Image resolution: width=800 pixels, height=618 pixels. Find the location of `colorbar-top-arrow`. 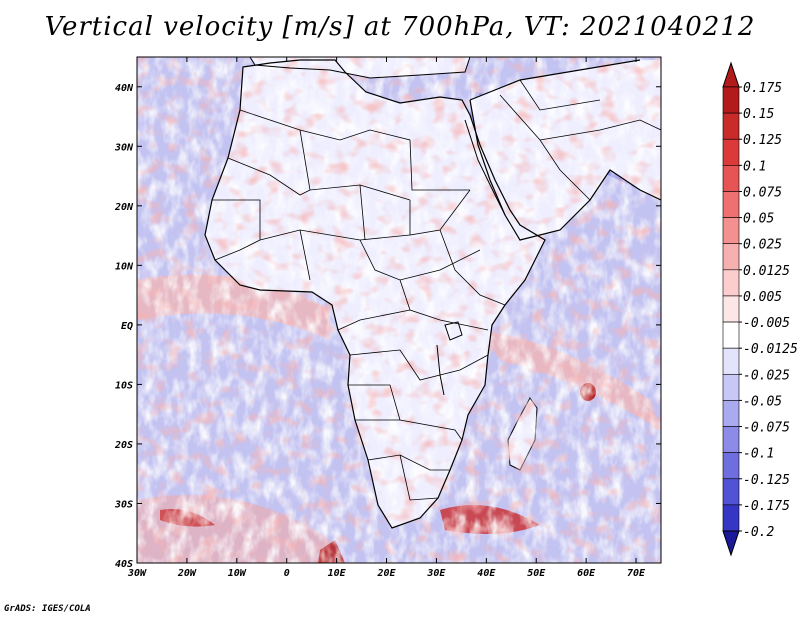

colorbar-top-arrow is located at coordinates (731, 74).